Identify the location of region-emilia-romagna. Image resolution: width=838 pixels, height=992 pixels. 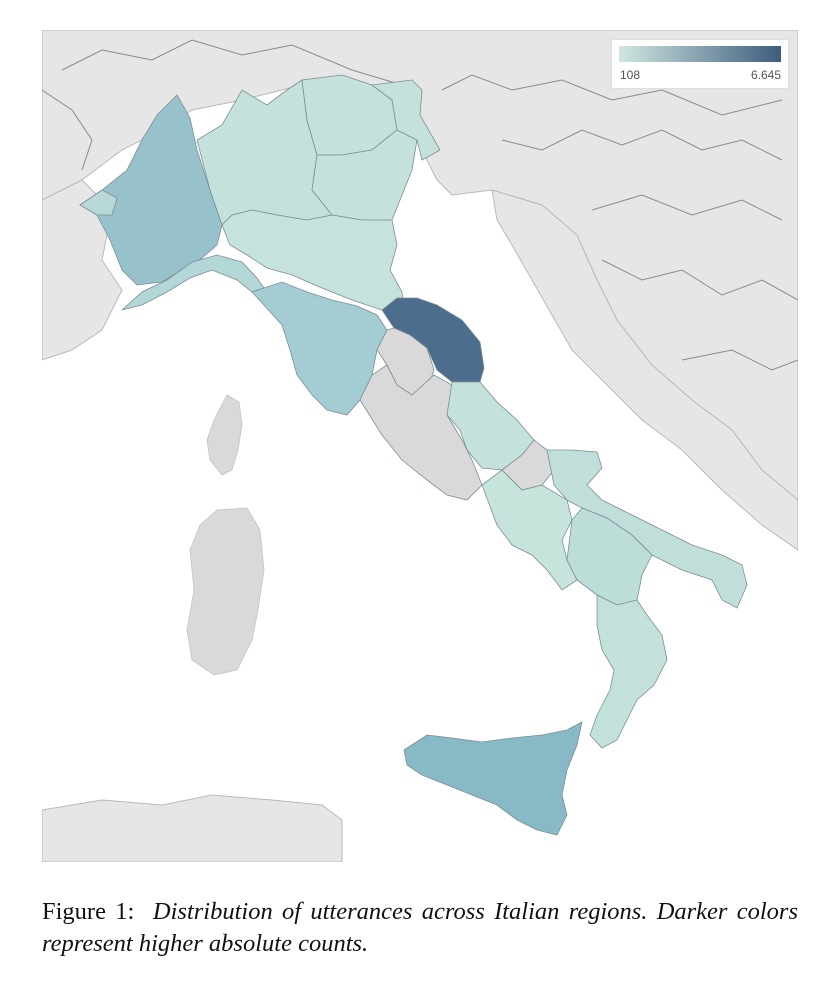
(313, 260).